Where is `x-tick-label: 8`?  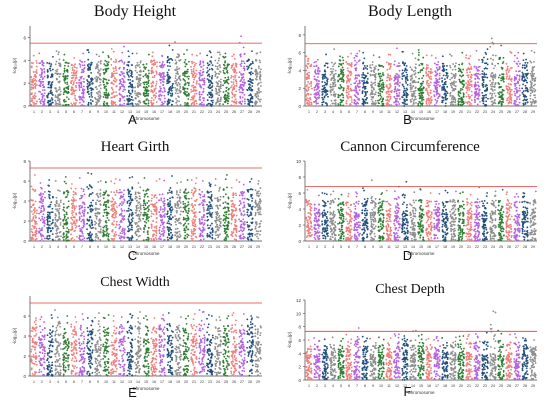
x-tick-label: 8 is located at coordinates (90, 112).